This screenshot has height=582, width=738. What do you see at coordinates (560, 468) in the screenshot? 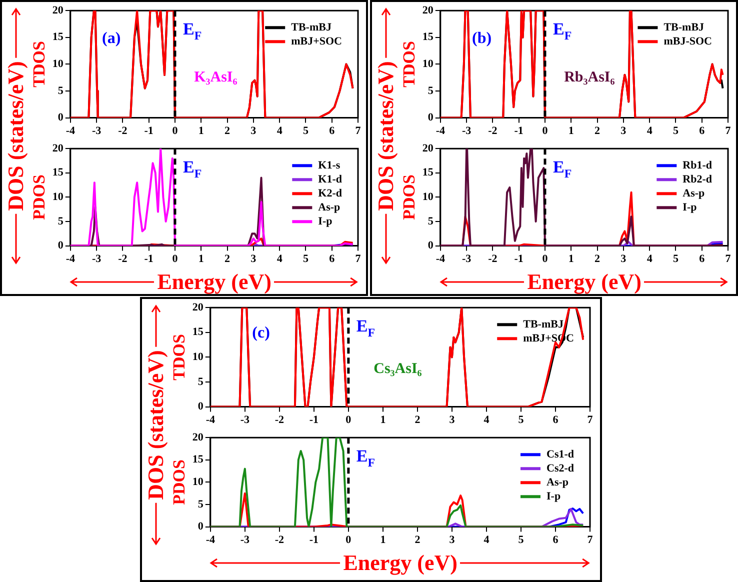
I see `legend-label: Cs2-d` at bounding box center [560, 468].